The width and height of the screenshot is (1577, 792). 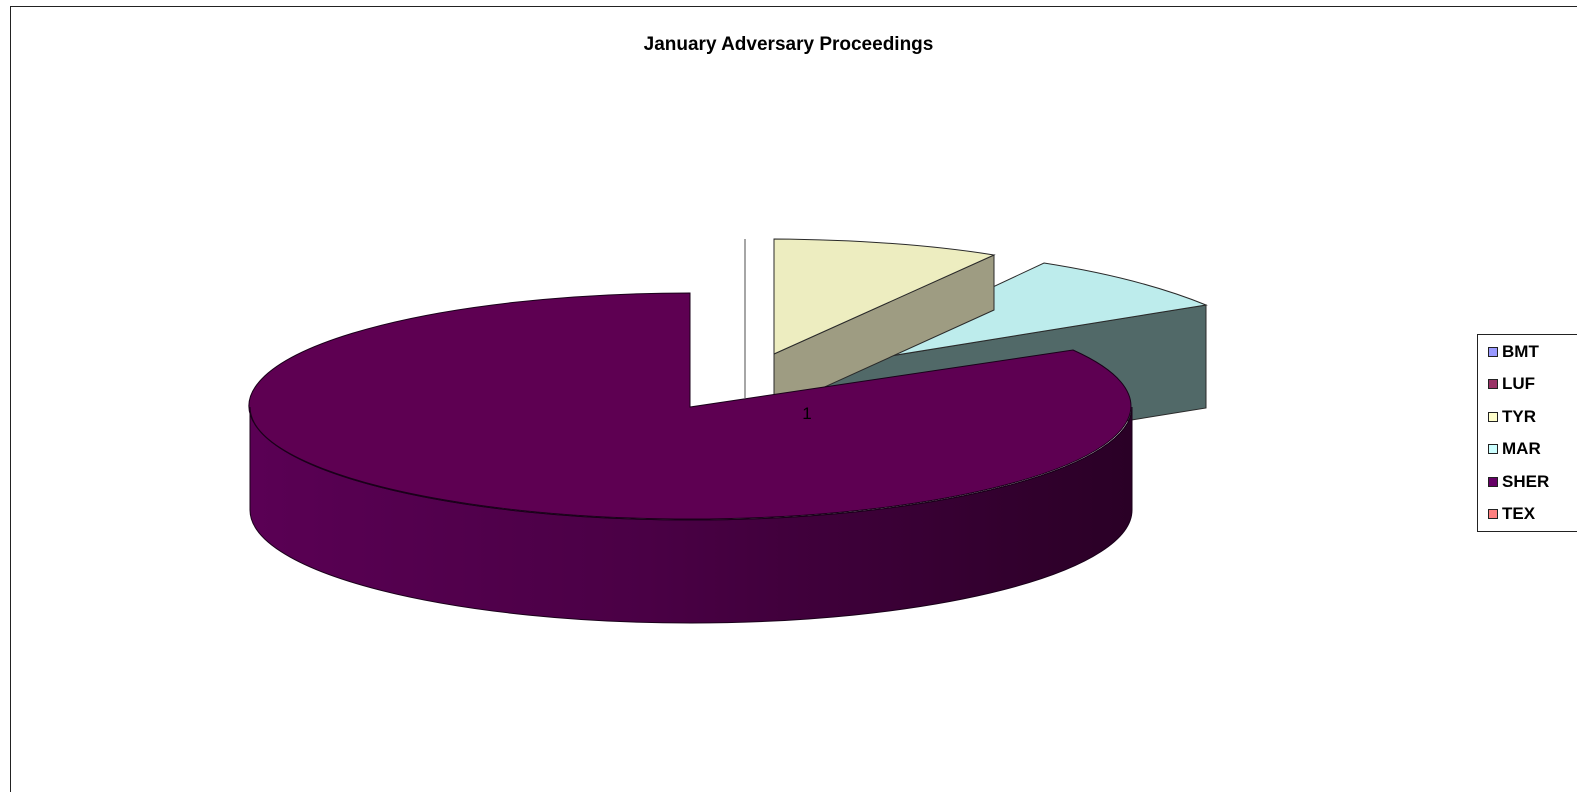 What do you see at coordinates (1519, 383) in the screenshot?
I see `legend-label-luf: LUF` at bounding box center [1519, 383].